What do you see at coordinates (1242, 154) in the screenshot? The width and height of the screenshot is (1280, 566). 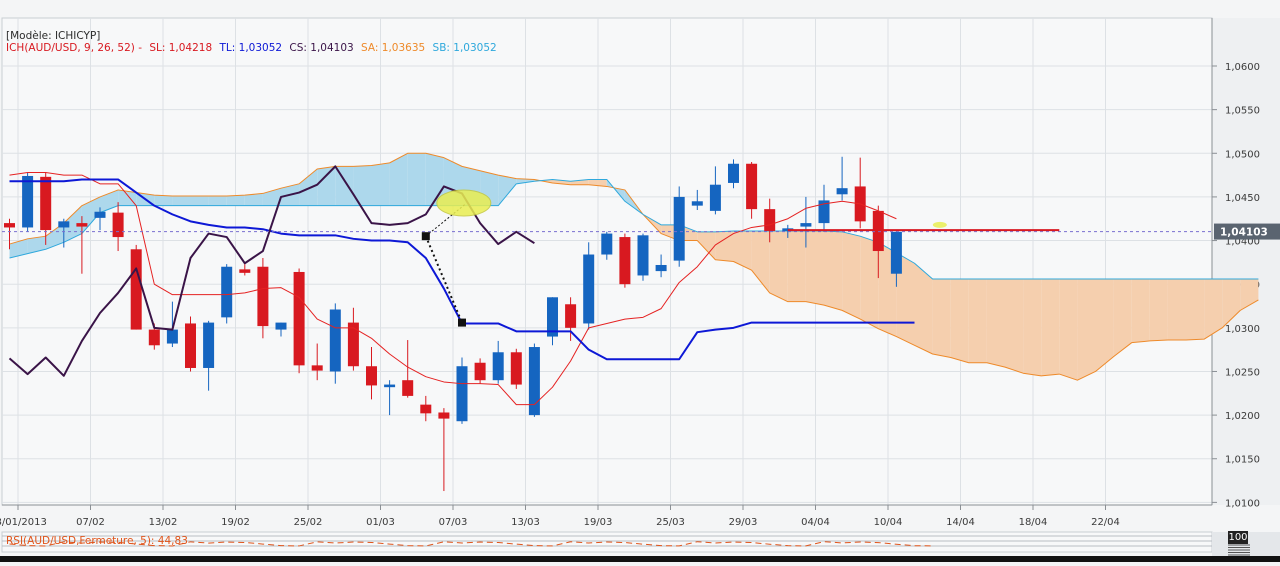 I see `y-tick-label: 1,0500` at bounding box center [1242, 154].